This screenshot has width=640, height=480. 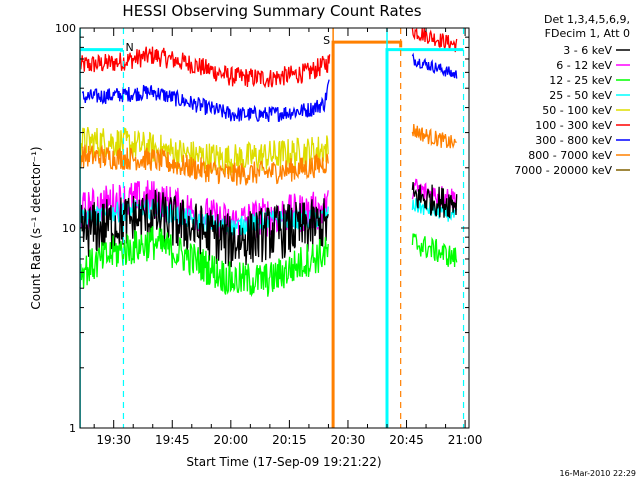 What do you see at coordinates (580, 80) in the screenshot?
I see `legend-entry-label: 12 - 25 keV` at bounding box center [580, 80].